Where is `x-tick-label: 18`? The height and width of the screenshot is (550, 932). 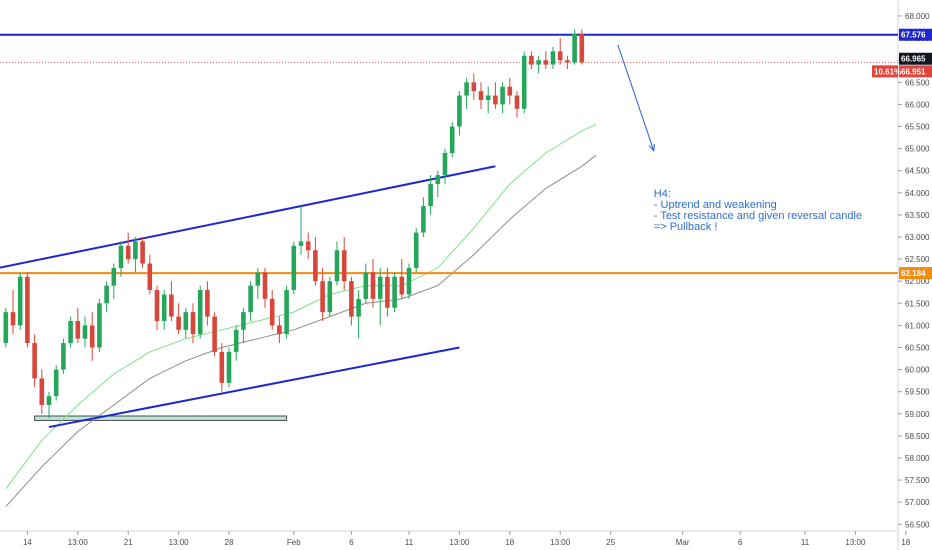
x-tick-label: 18 is located at coordinates (509, 542).